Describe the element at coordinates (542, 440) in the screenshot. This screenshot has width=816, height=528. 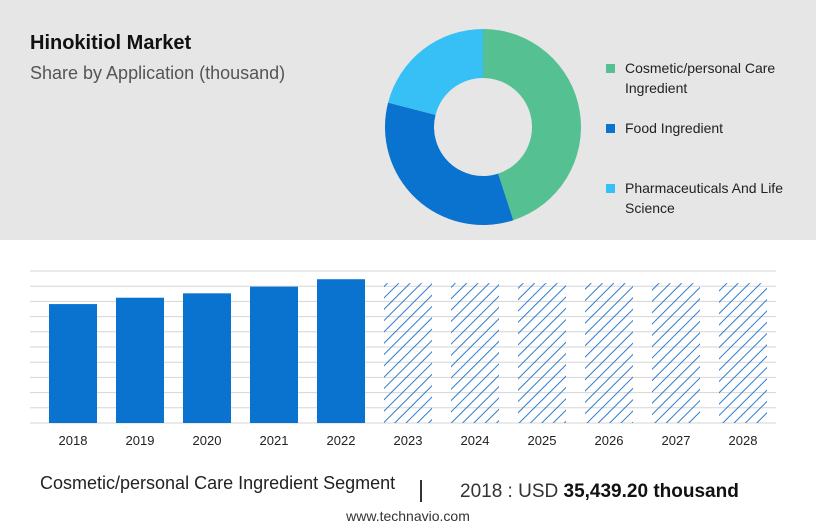
I see `x-tick-label-2025: 2025` at that location.